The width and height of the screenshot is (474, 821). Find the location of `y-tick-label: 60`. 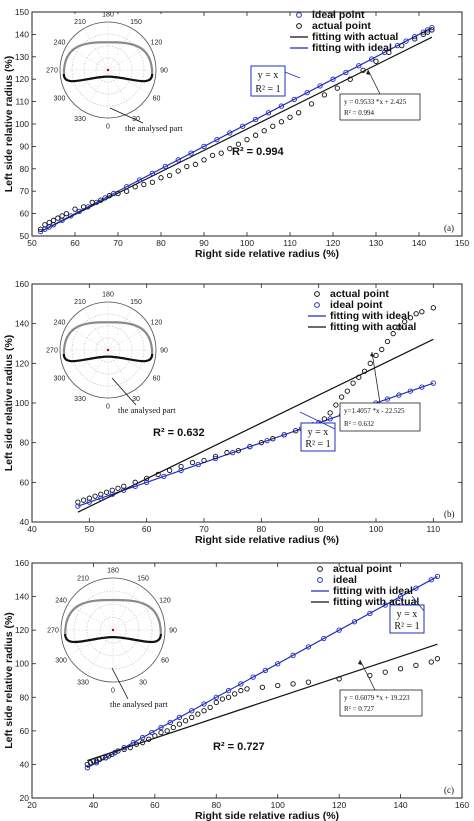

y-tick-label: 60 is located at coordinates (25, 482).